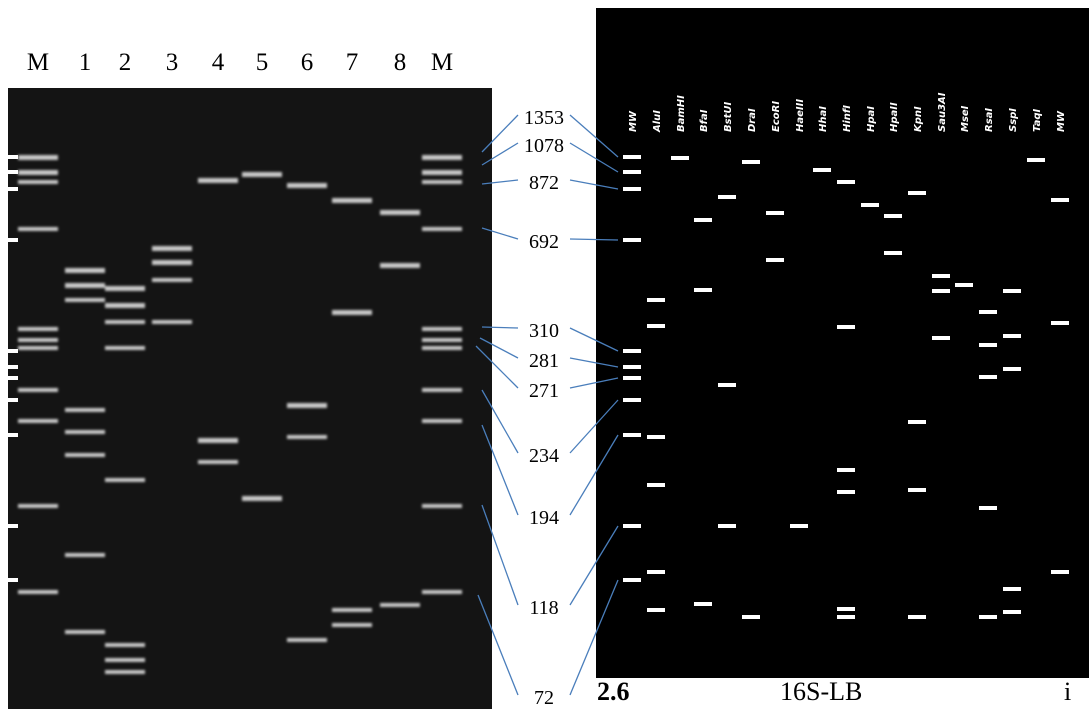  Describe the element at coordinates (544, 698) in the screenshot. I see `size-label: 72` at that location.